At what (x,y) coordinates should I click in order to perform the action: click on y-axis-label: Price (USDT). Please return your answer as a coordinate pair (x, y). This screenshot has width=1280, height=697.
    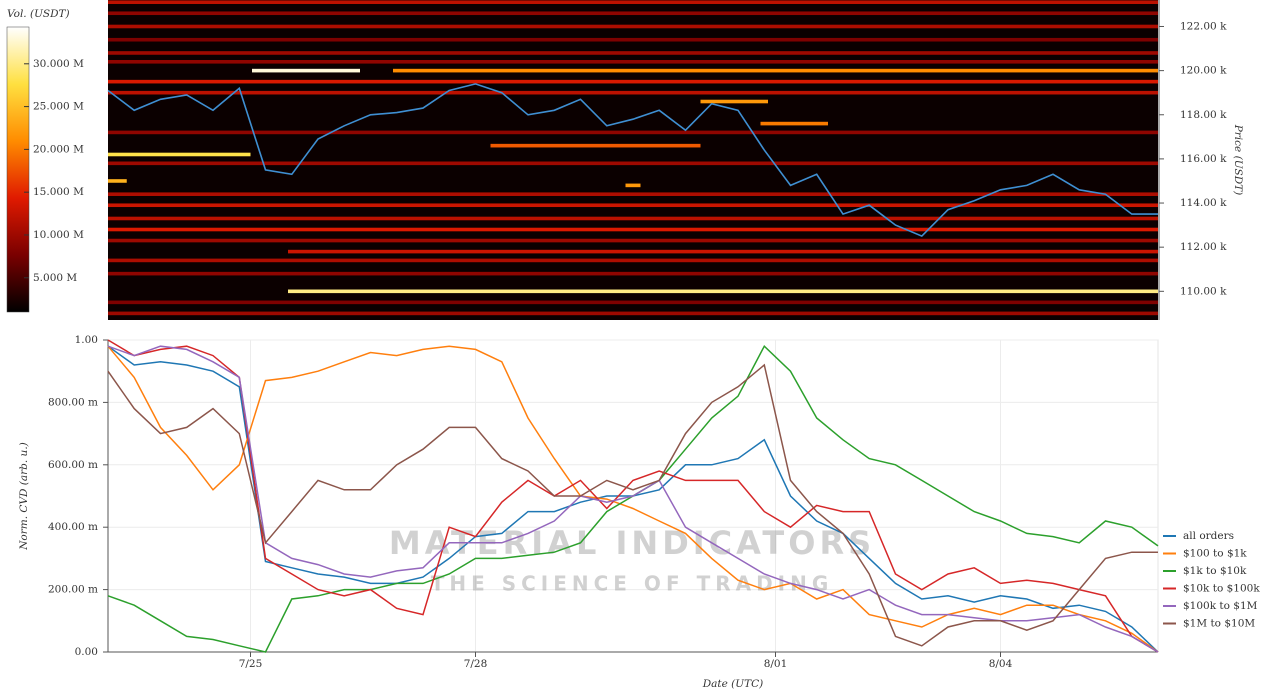
    Looking at the image, I should click on (1238, 160).